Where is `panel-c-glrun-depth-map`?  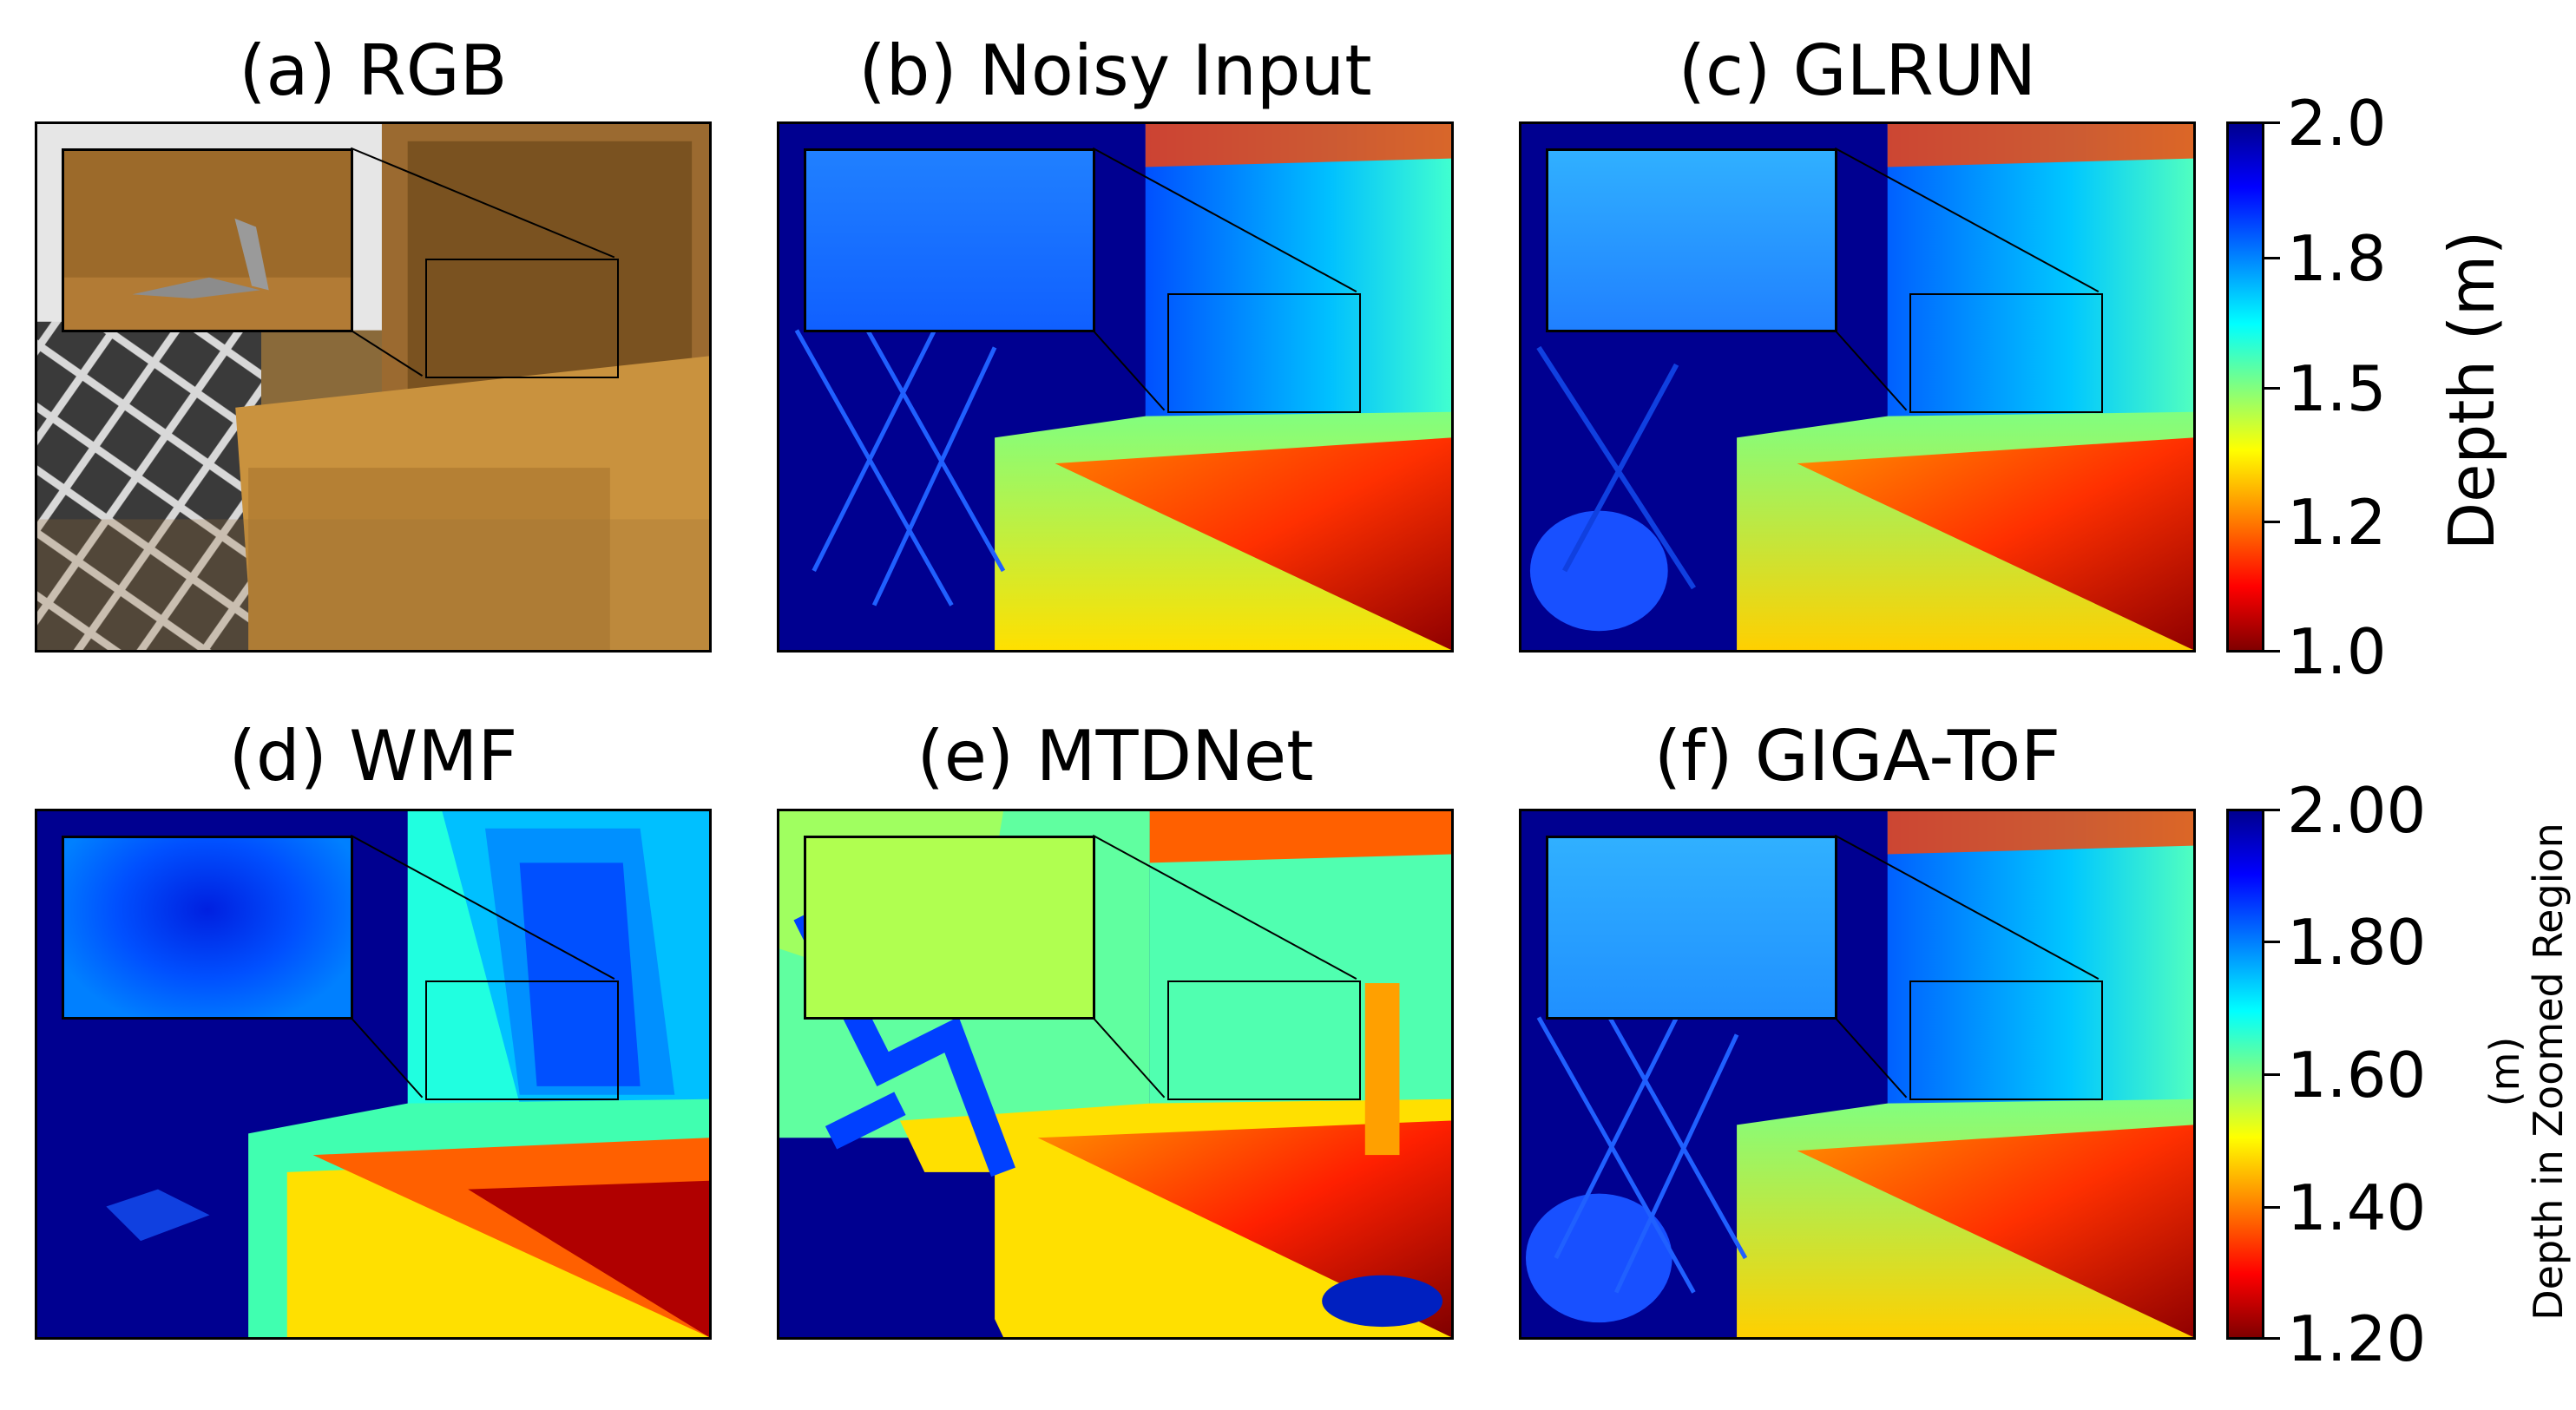
panel-c-glrun-depth-map is located at coordinates (1858, 387).